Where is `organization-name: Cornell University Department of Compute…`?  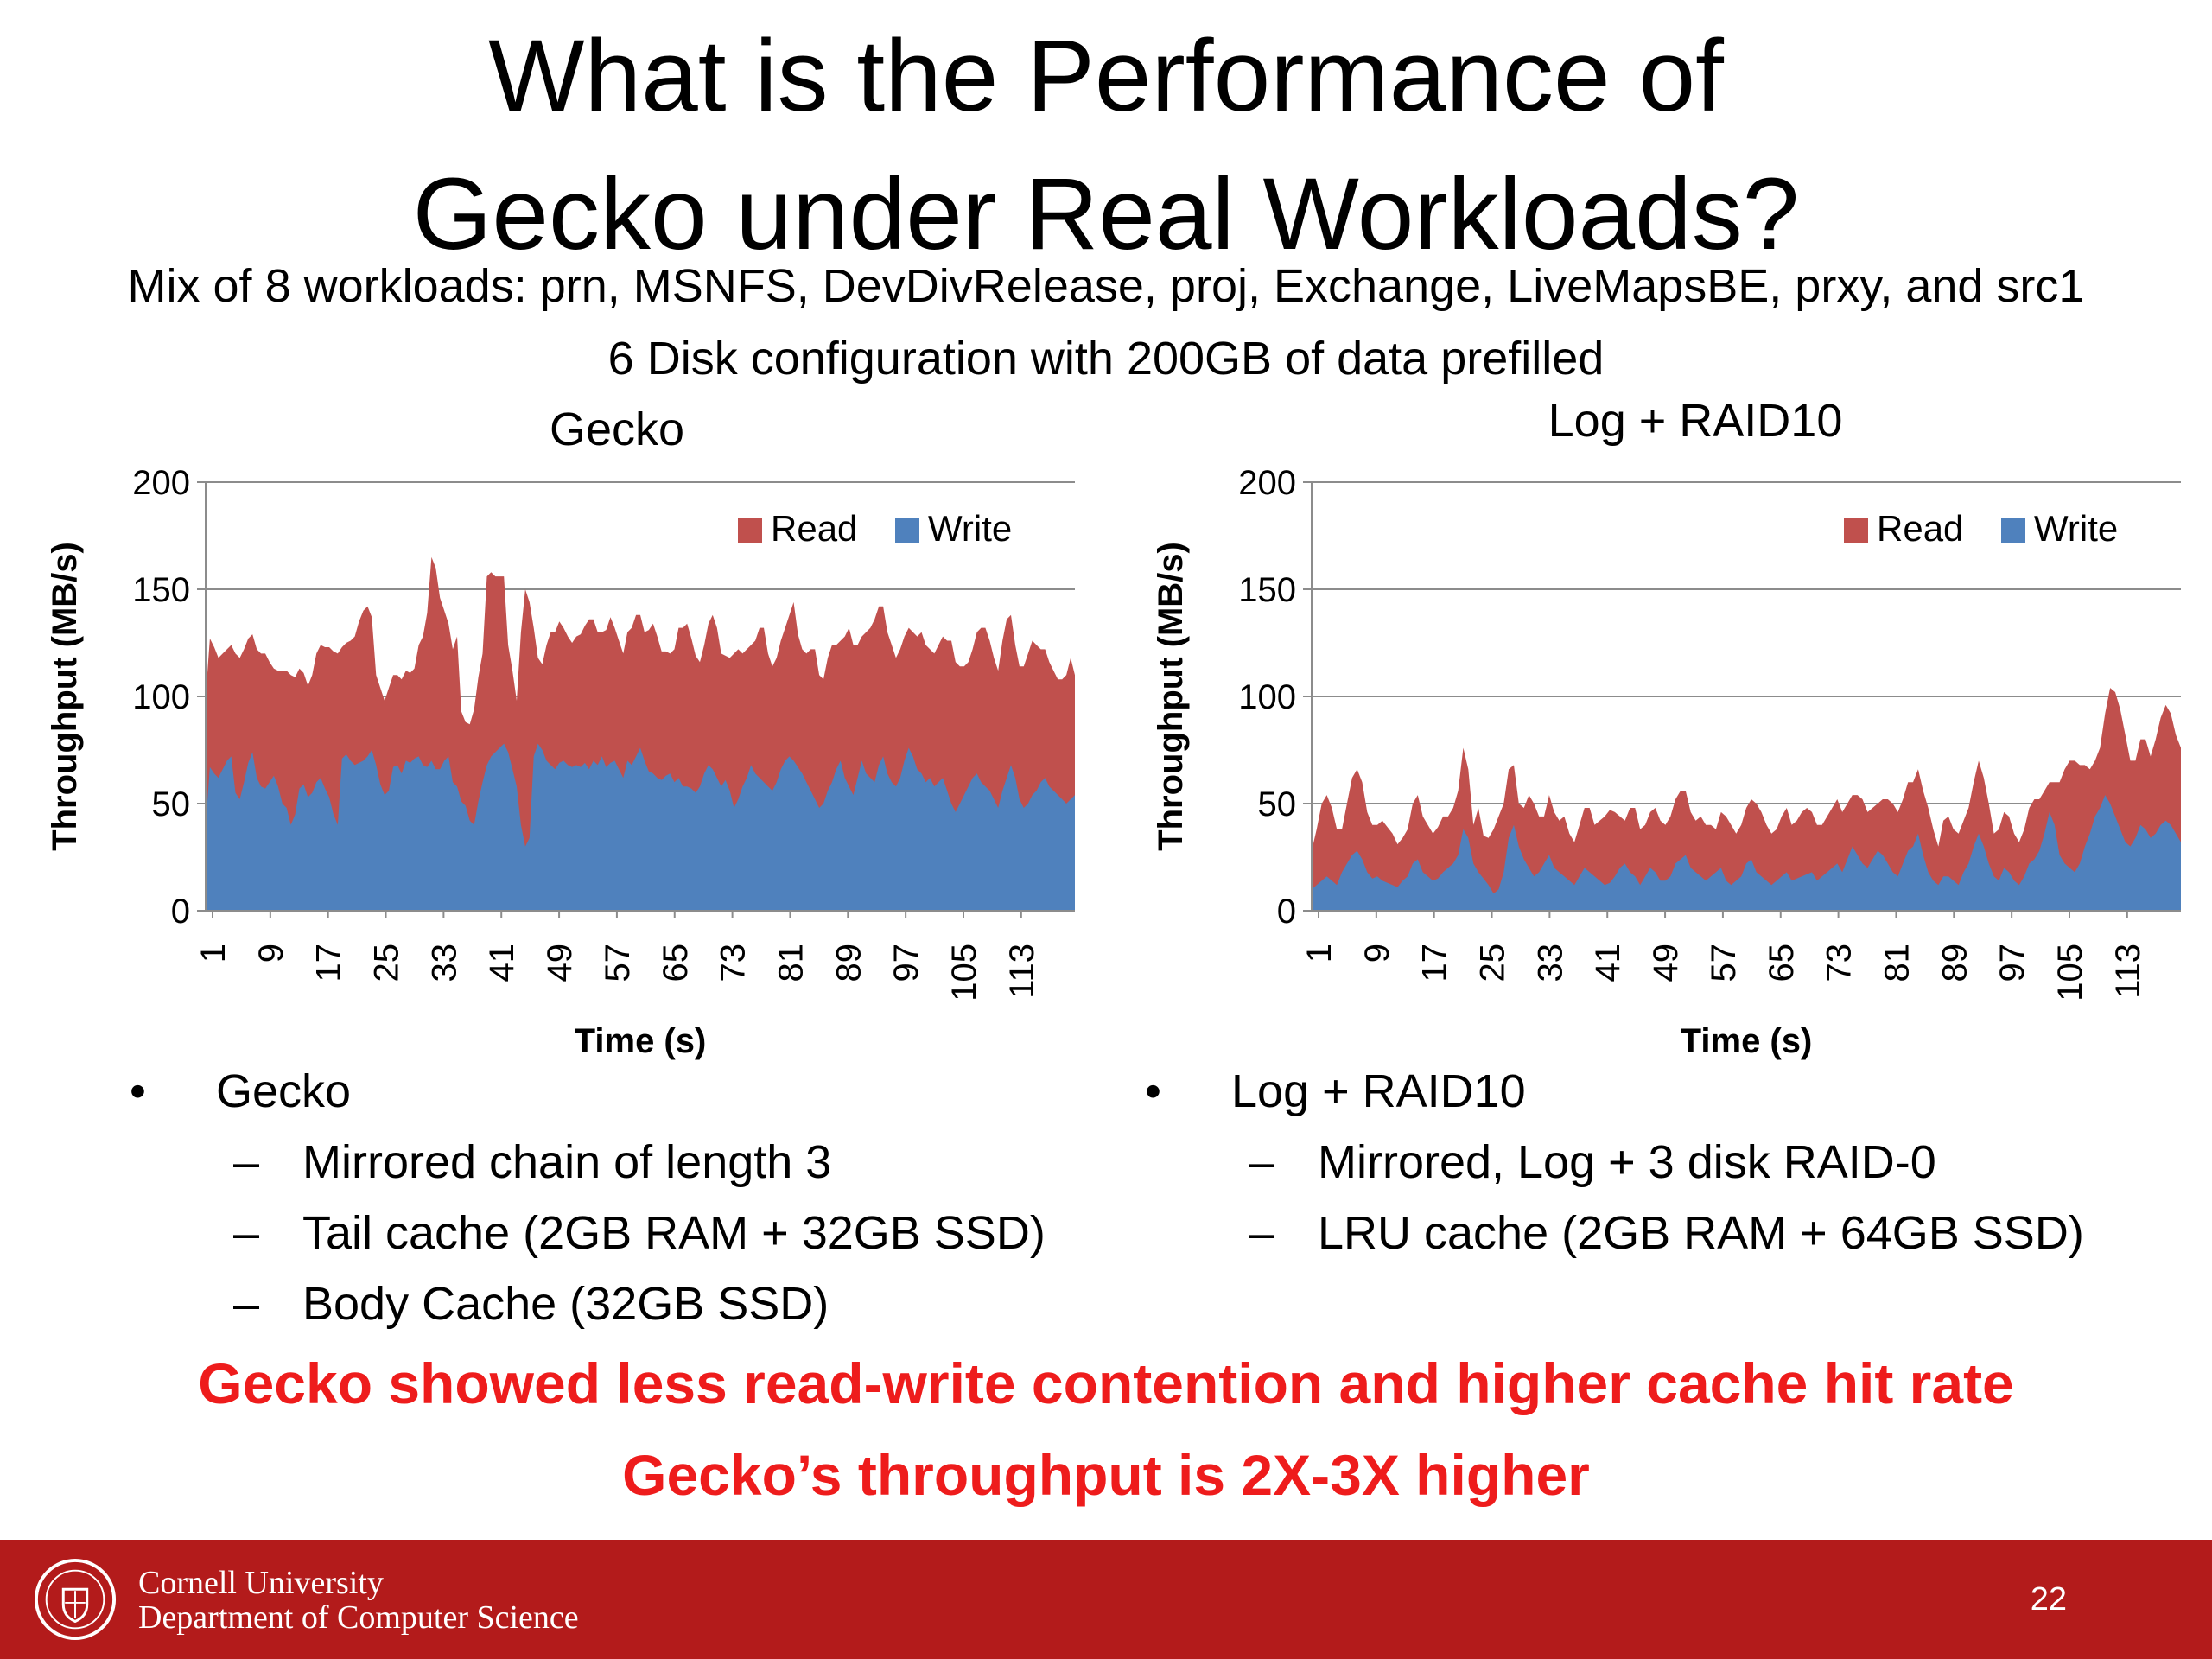
organization-name: Cornell University Department of Compute… is located at coordinates (358, 1600).